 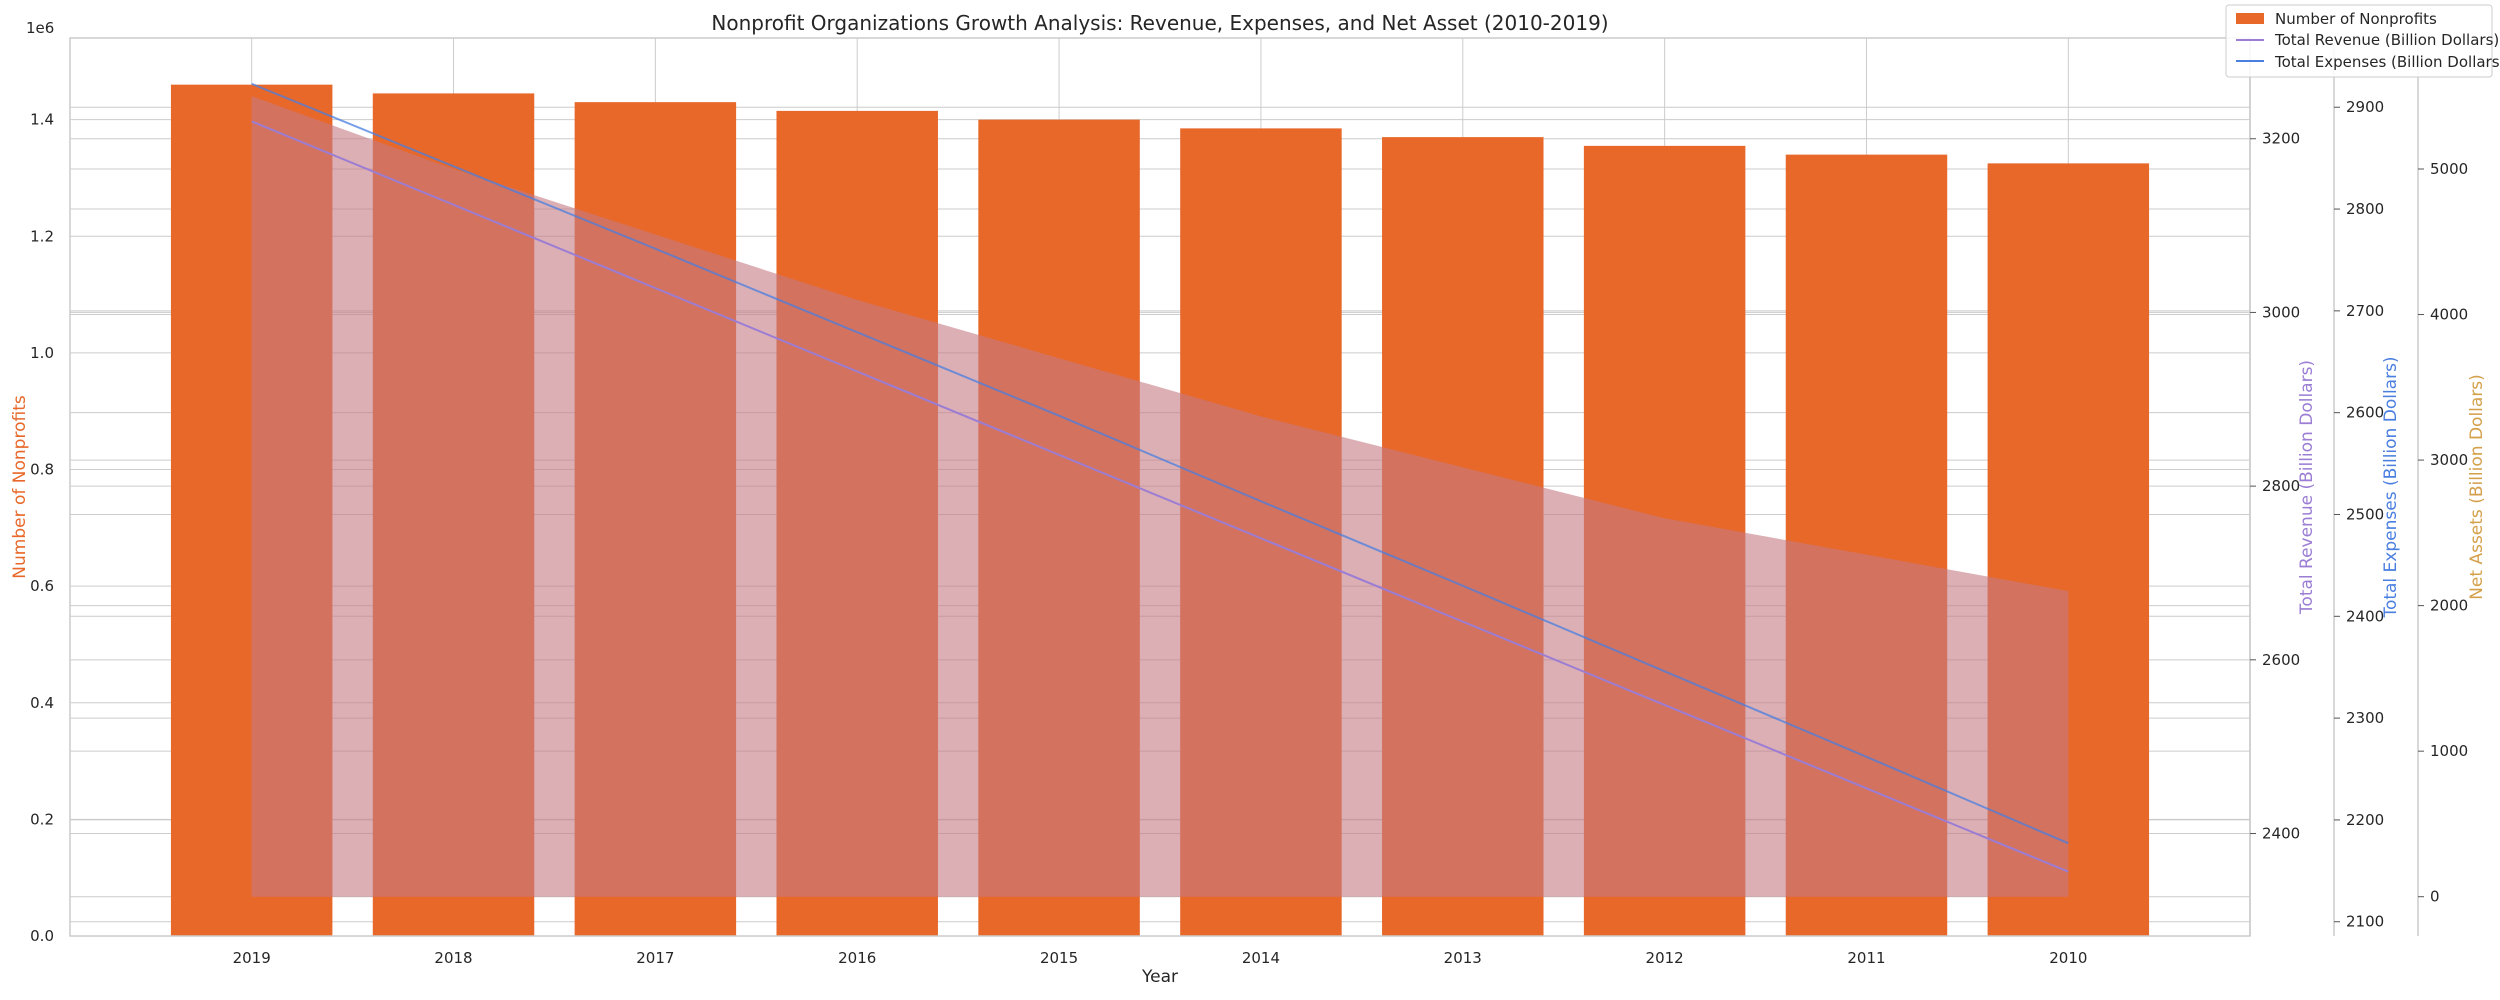 I want to click on left-tick-label: 0.8, so click(x=42, y=470).